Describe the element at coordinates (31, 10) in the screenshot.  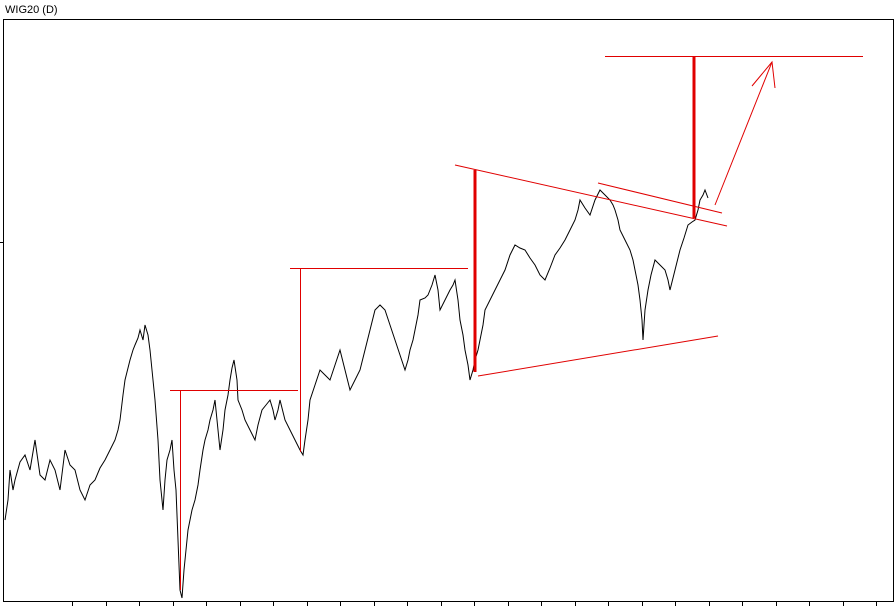
I see `chart-title: WIG20 (D)` at that location.